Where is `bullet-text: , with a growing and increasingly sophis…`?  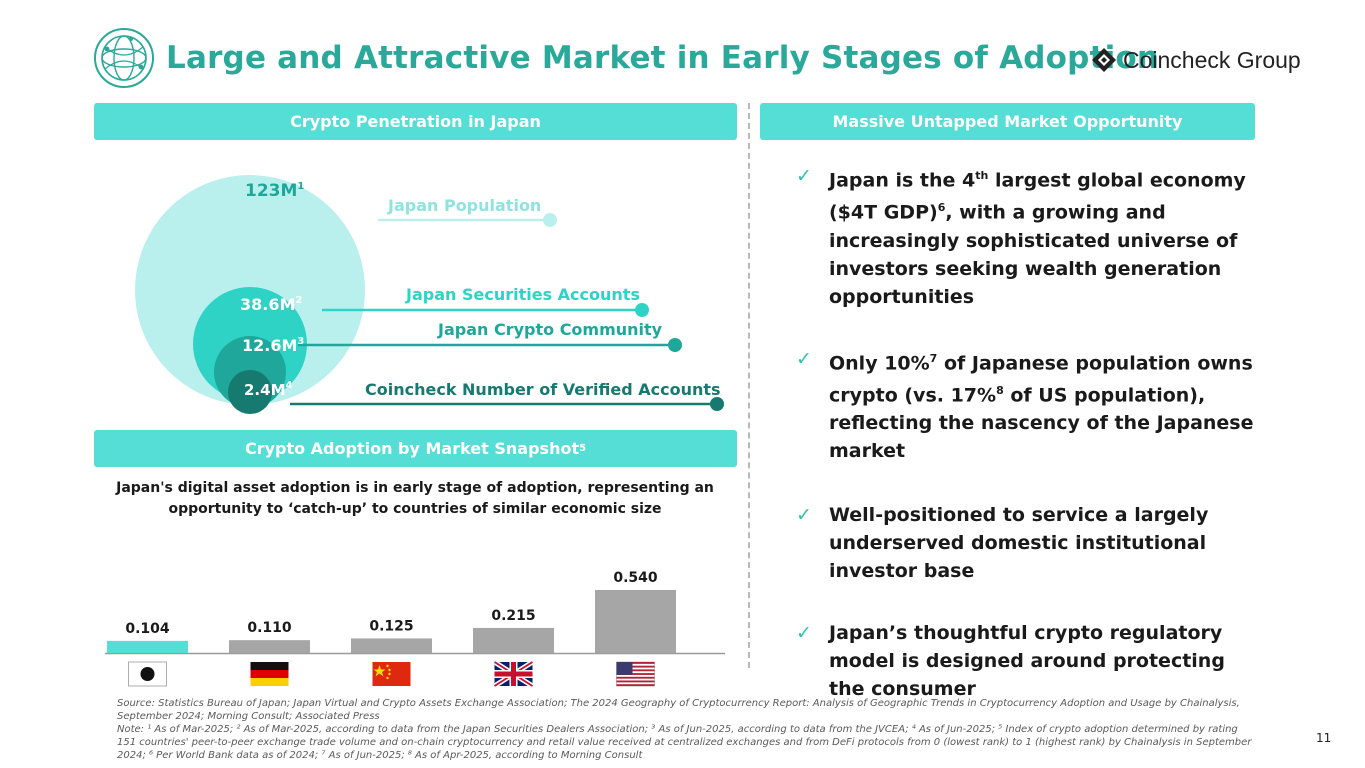 bullet-text: , with a growing and increasingly sophis… is located at coordinates (1033, 254).